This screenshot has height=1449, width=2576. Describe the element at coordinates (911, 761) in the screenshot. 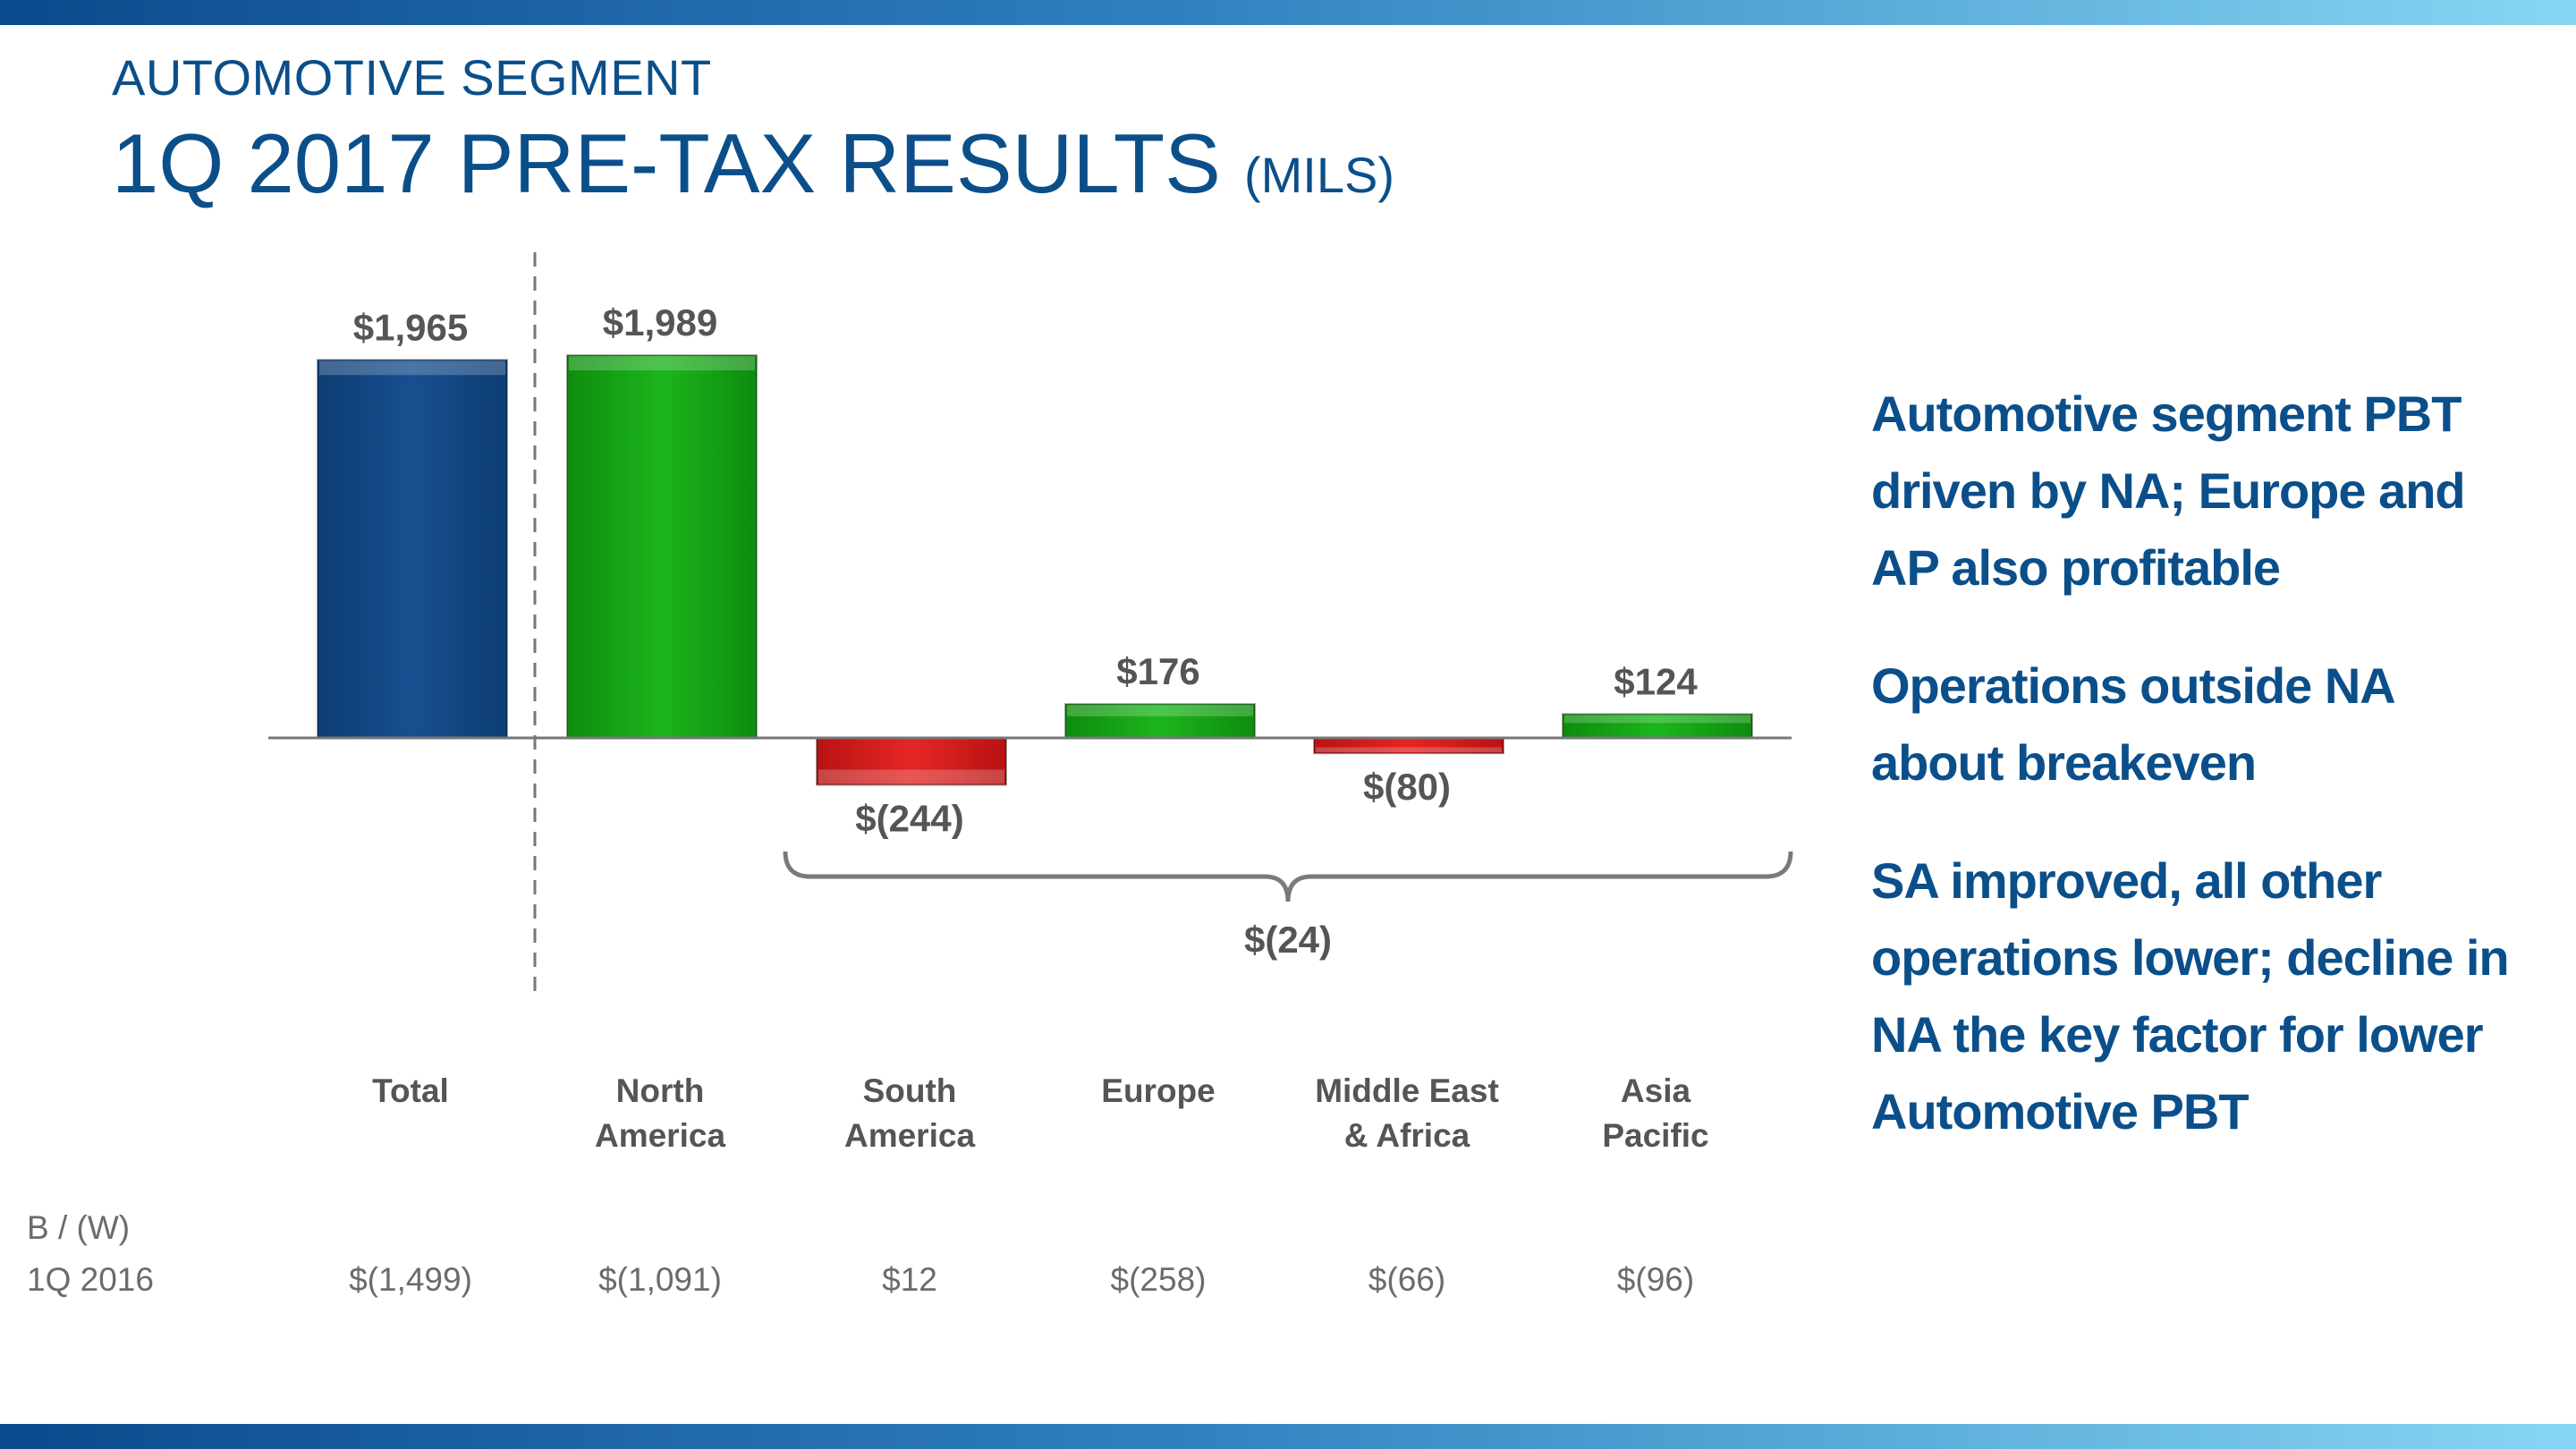

I see `bar-south-america` at that location.